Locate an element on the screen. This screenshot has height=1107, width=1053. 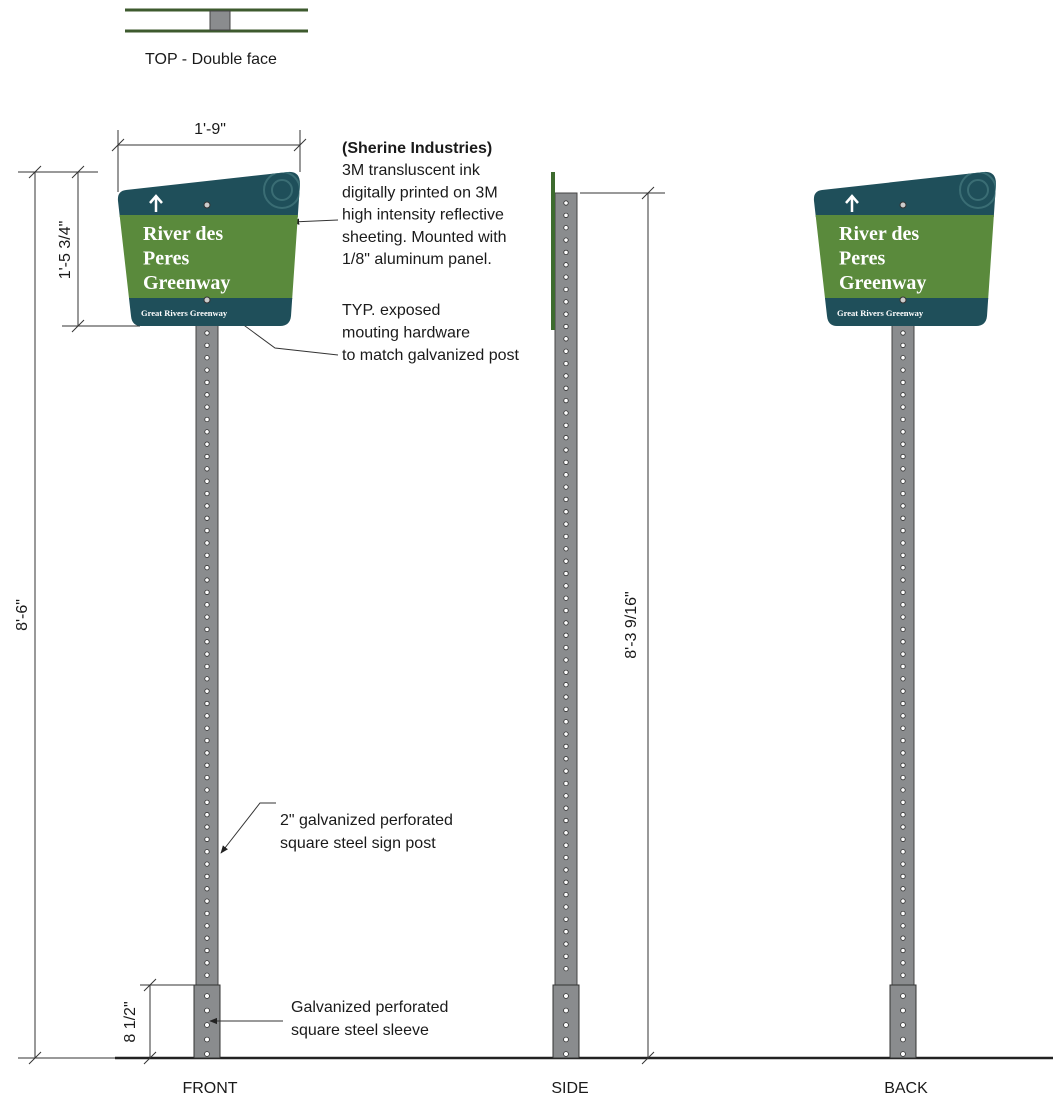
note-line: square steel sleeve is located at coordinates (360, 1030).